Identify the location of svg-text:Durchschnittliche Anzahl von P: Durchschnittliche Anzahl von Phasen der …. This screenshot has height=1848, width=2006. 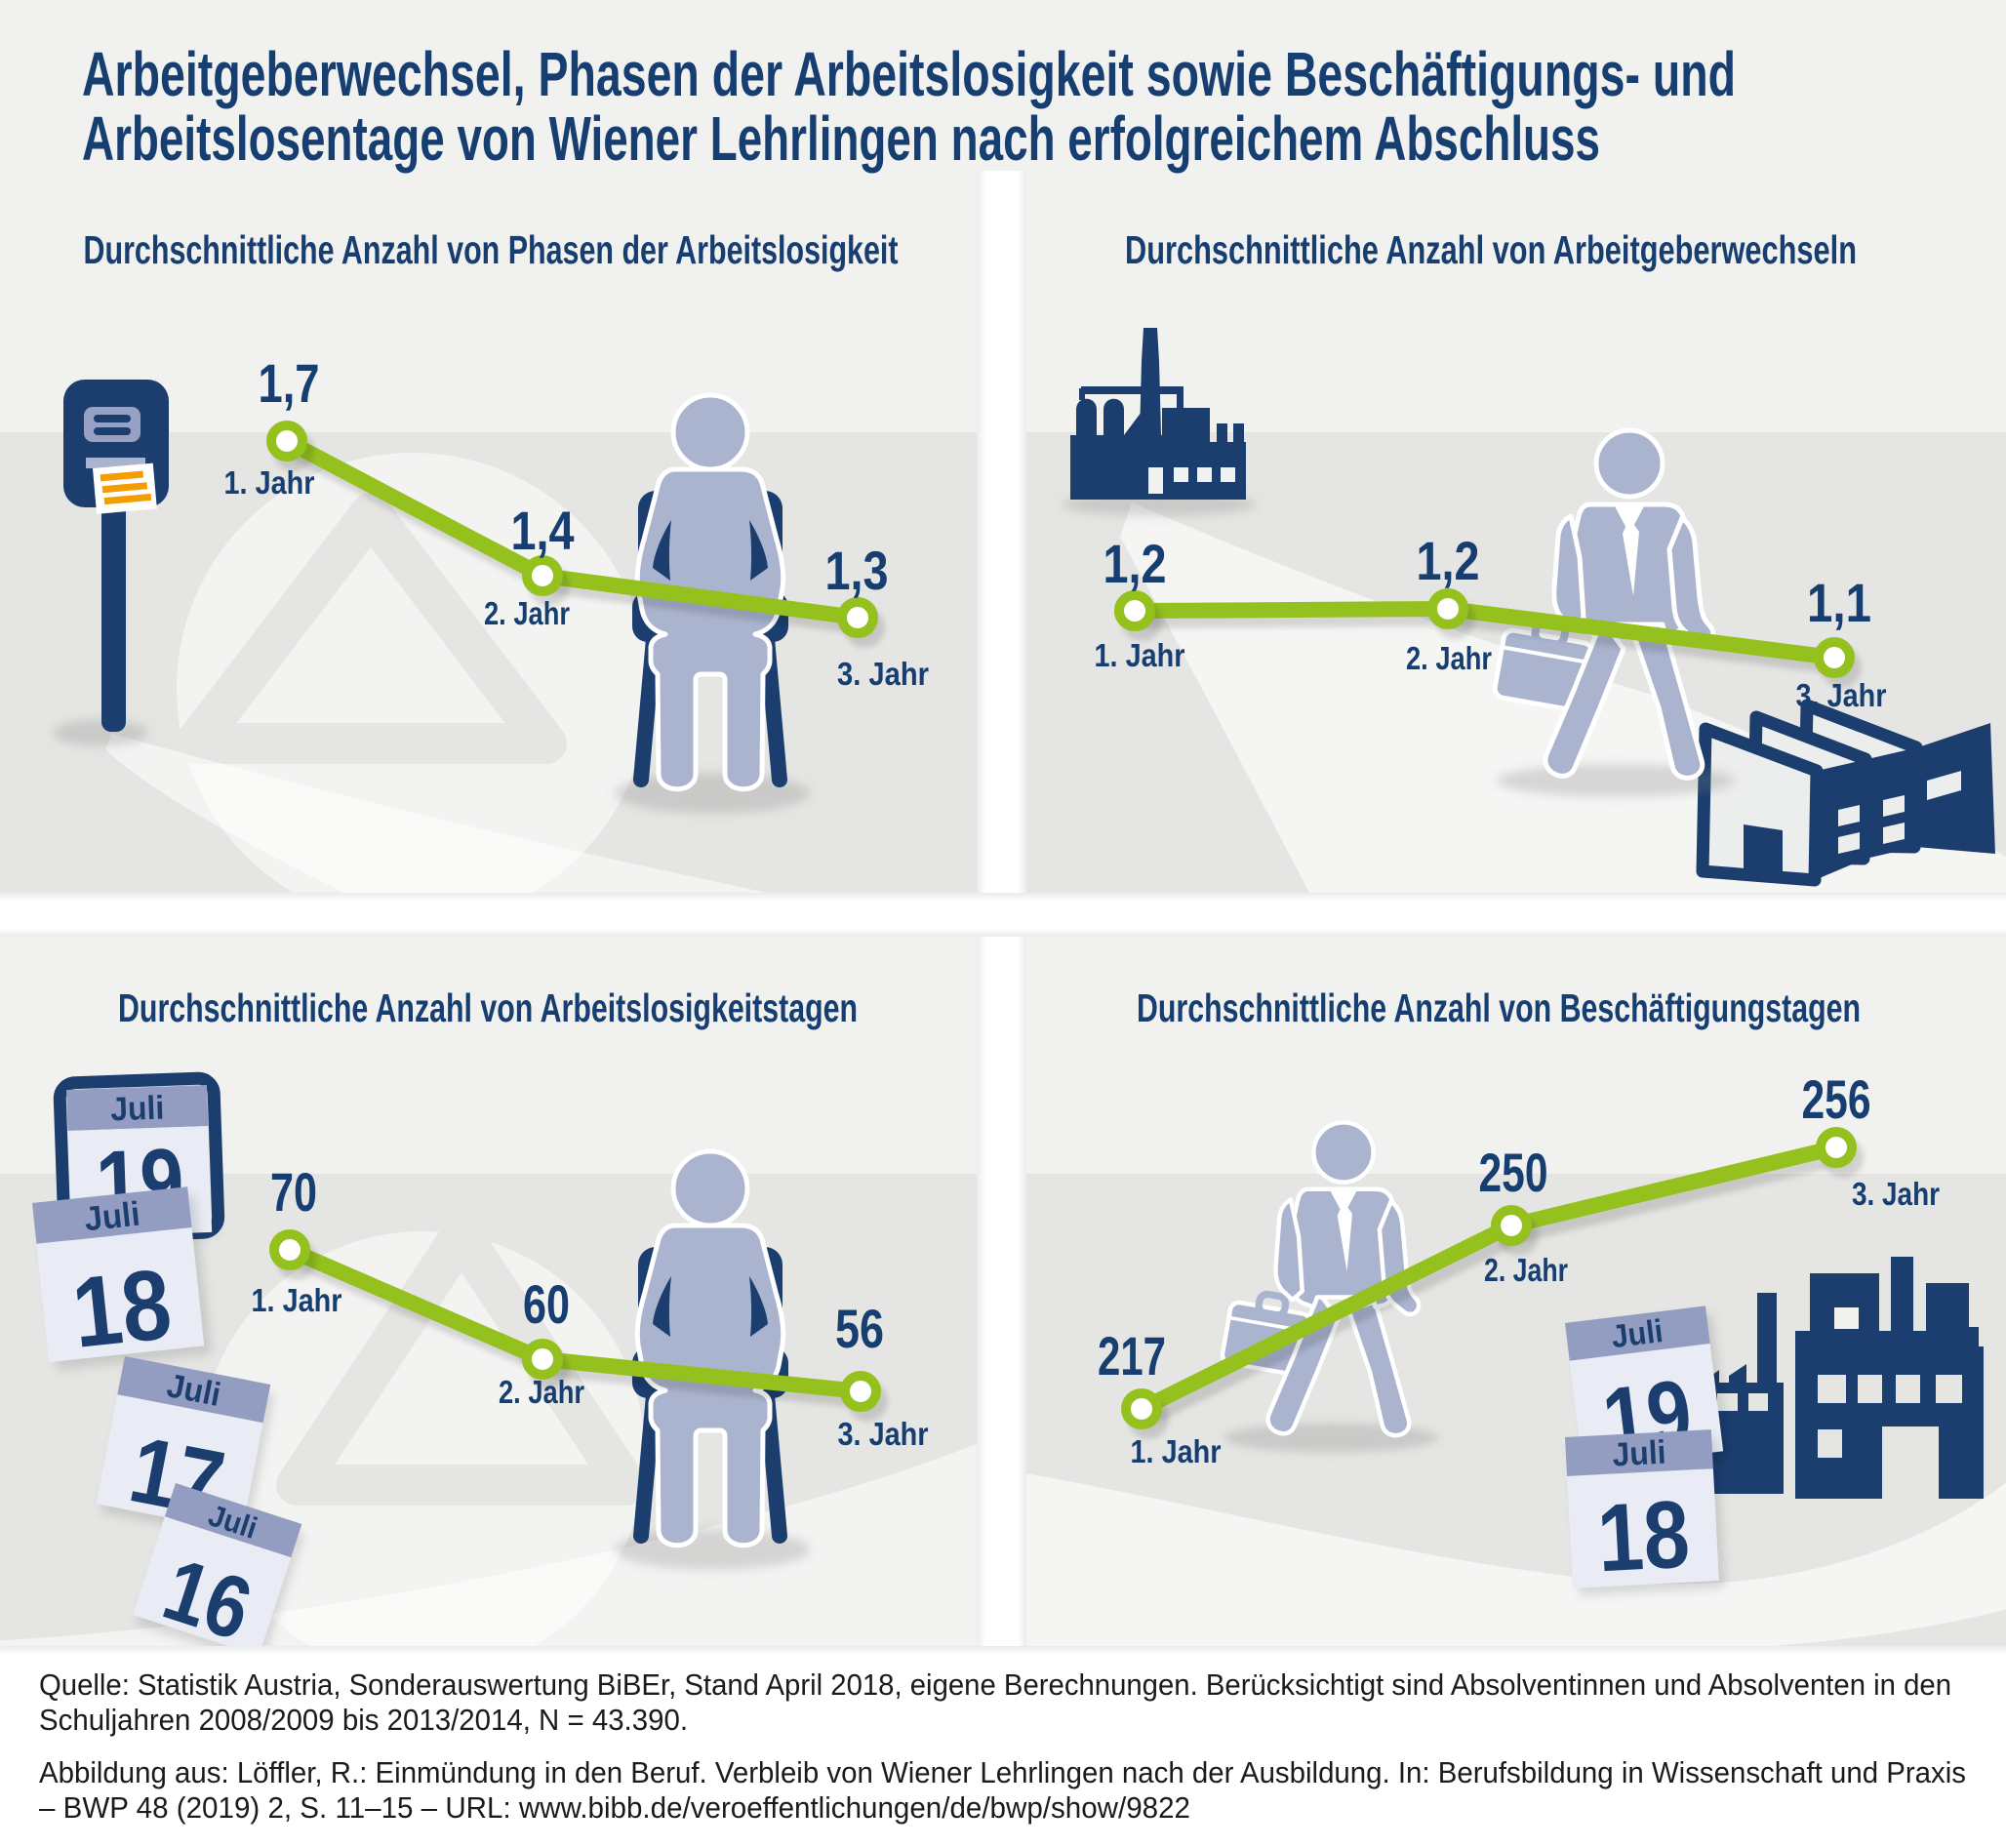
(492, 250).